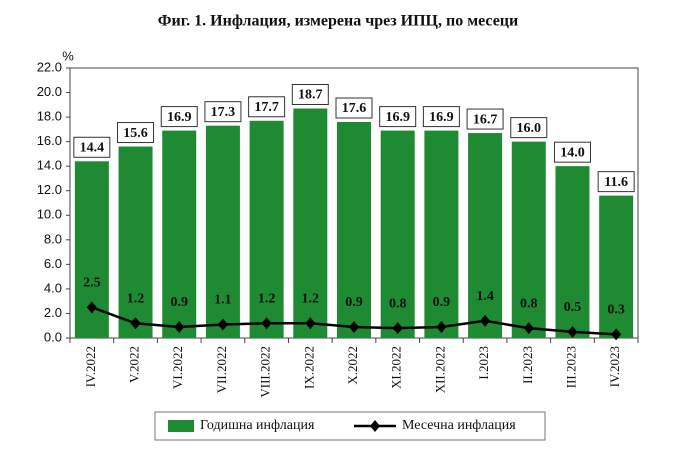  I want to click on y-tick-label: 14.0, so click(49, 165).